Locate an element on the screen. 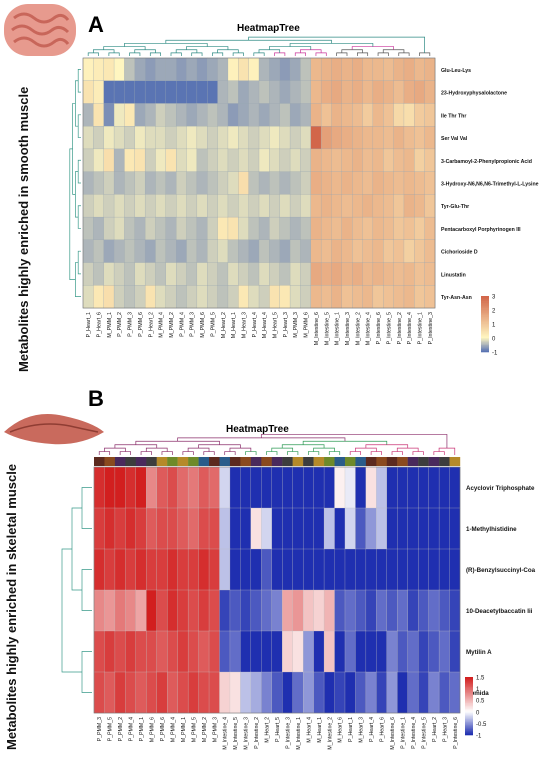 This screenshot has height=771, width=550. column-label: M_Heart_3 is located at coordinates (244, 325).